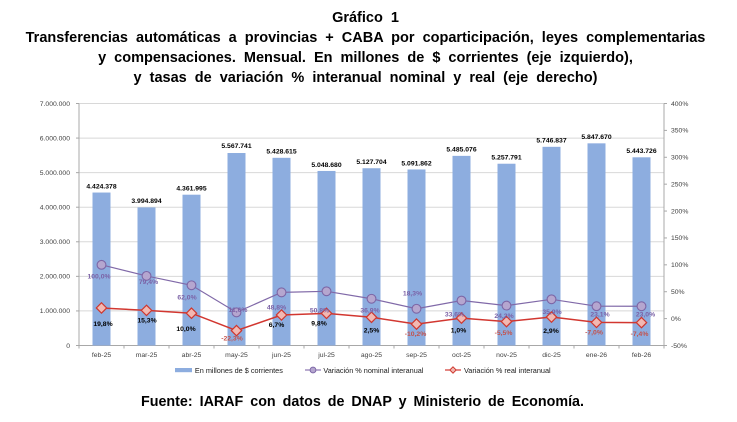  I want to click on bar-value-label: 5.847.670, so click(596, 137).